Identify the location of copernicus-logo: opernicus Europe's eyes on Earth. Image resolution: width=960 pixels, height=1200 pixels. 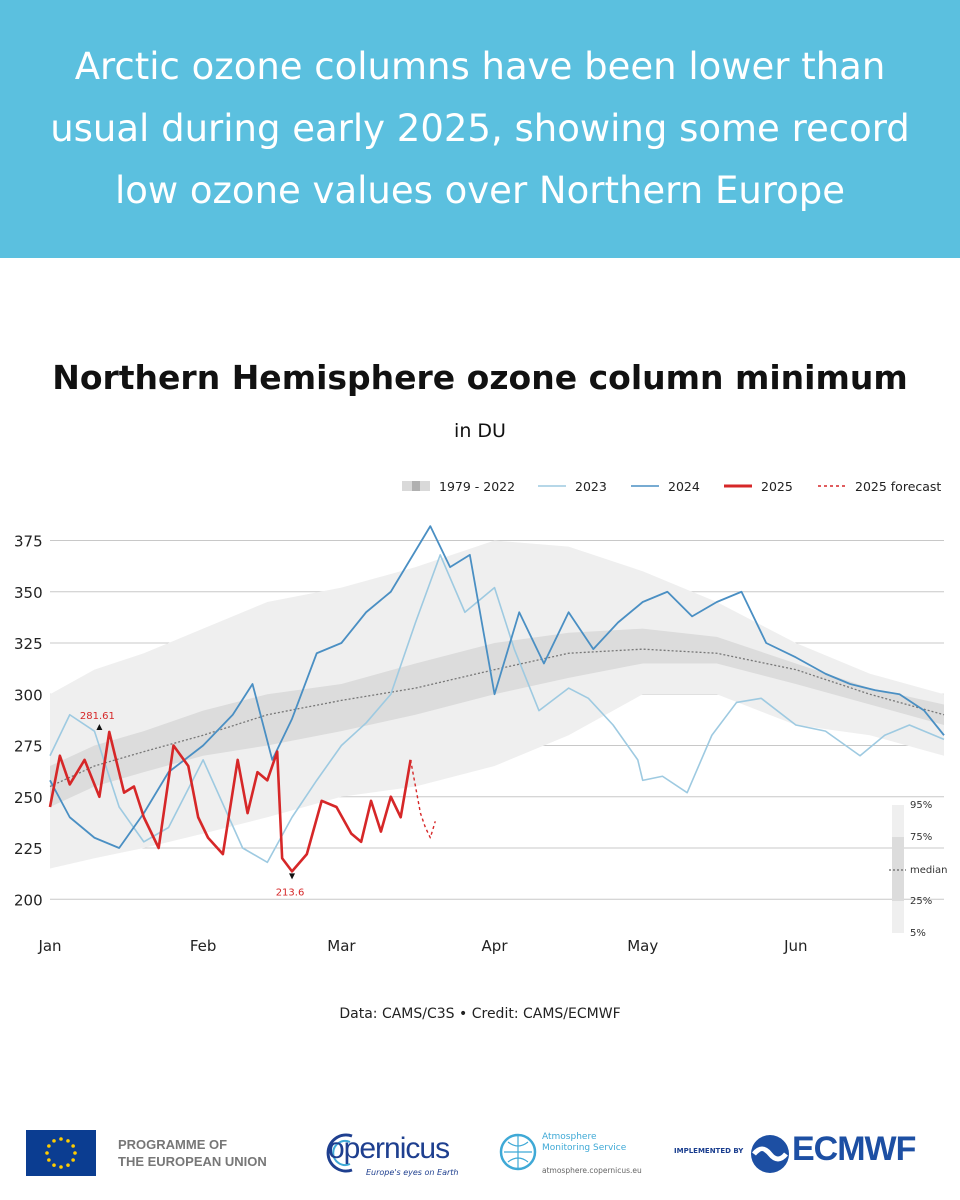
(392, 1156).